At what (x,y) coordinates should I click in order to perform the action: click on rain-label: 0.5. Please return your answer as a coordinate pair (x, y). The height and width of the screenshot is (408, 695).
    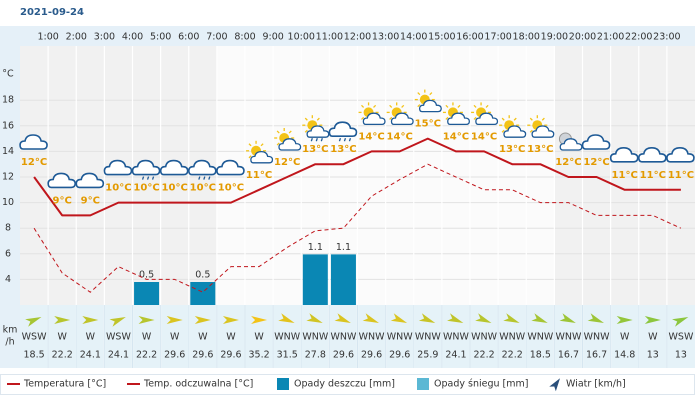
    Looking at the image, I should click on (202, 275).